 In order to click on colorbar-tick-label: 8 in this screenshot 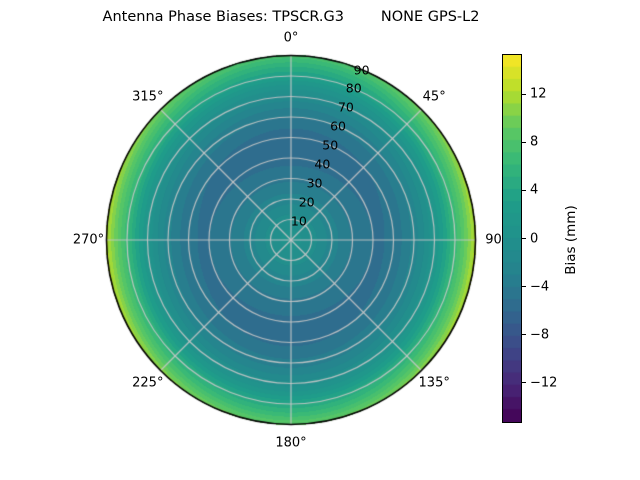, I will do `click(534, 142)`.